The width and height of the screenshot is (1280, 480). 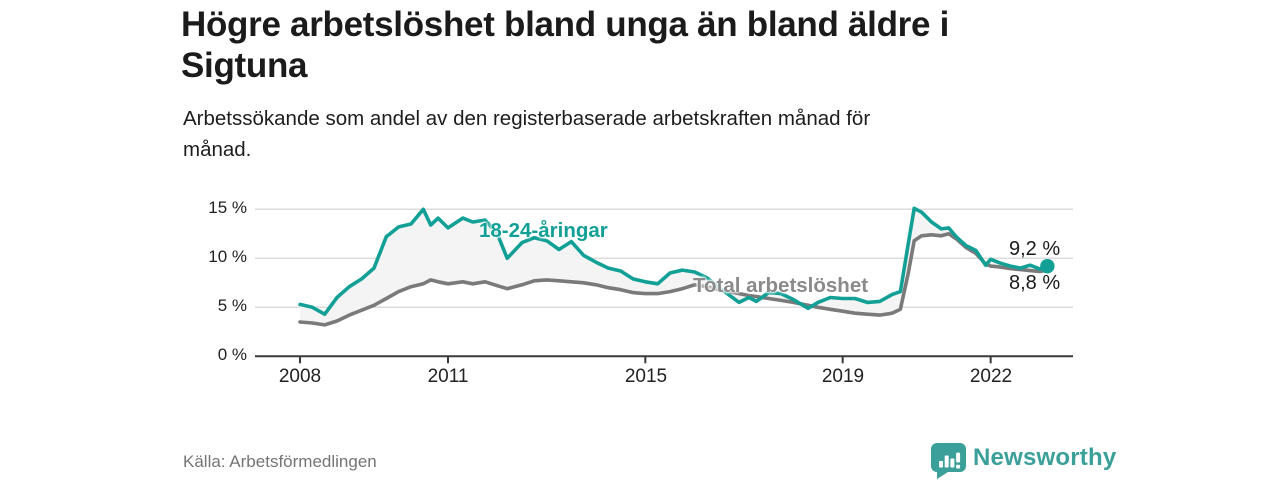 What do you see at coordinates (843, 376) in the screenshot?
I see `x-tick-label-2019: 2019` at bounding box center [843, 376].